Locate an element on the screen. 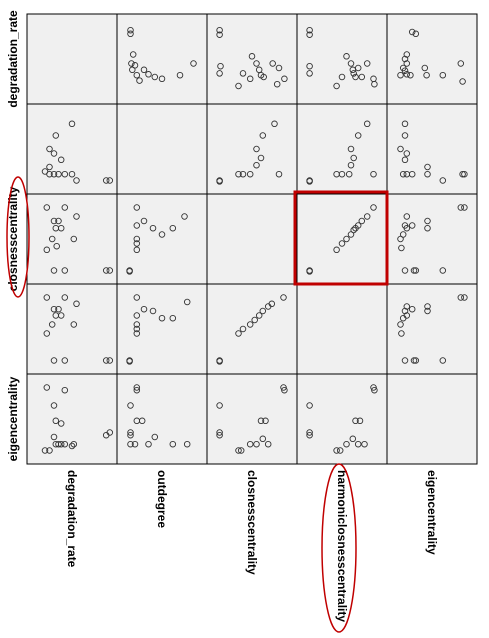 The width and height of the screenshot is (489, 638). matrix-cell-r4-c4 is located at coordinates (432, 419).